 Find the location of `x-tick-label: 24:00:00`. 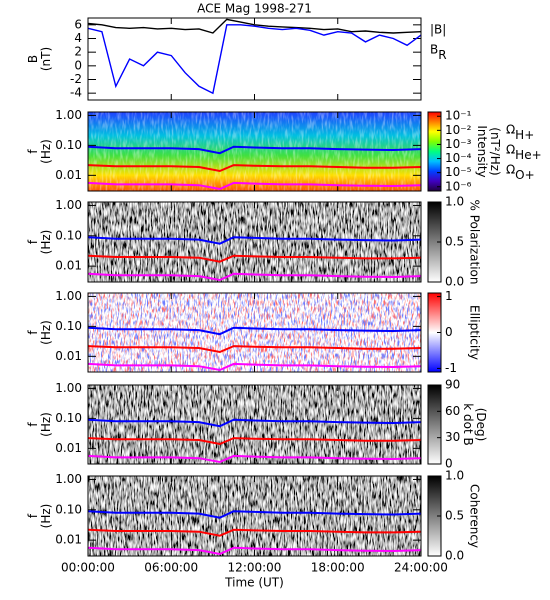

x-tick-label: 24:00:00 is located at coordinates (421, 568).